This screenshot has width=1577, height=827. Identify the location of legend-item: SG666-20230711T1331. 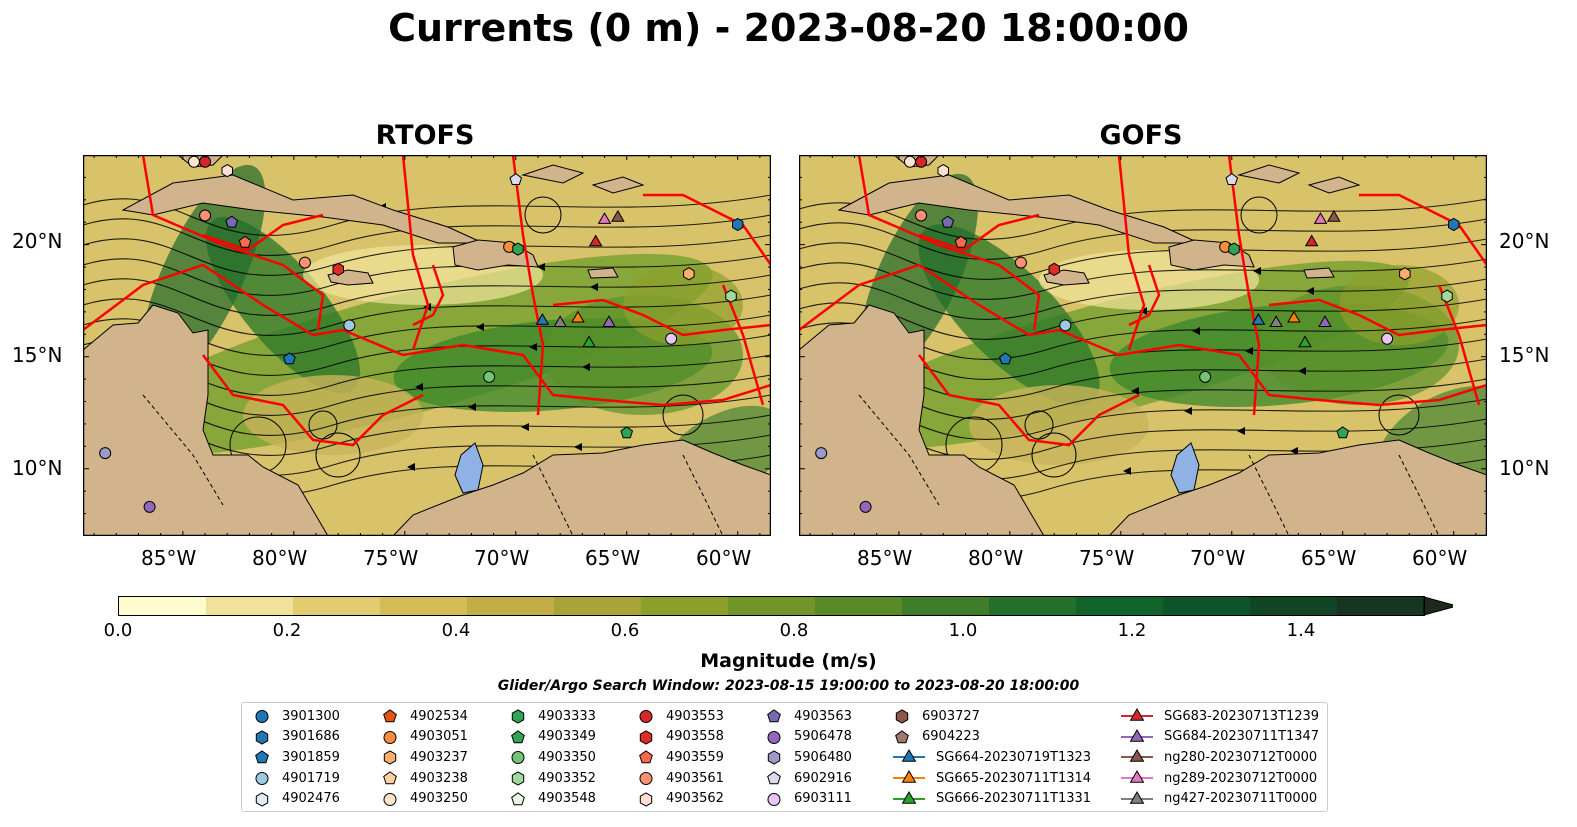
(991, 798).